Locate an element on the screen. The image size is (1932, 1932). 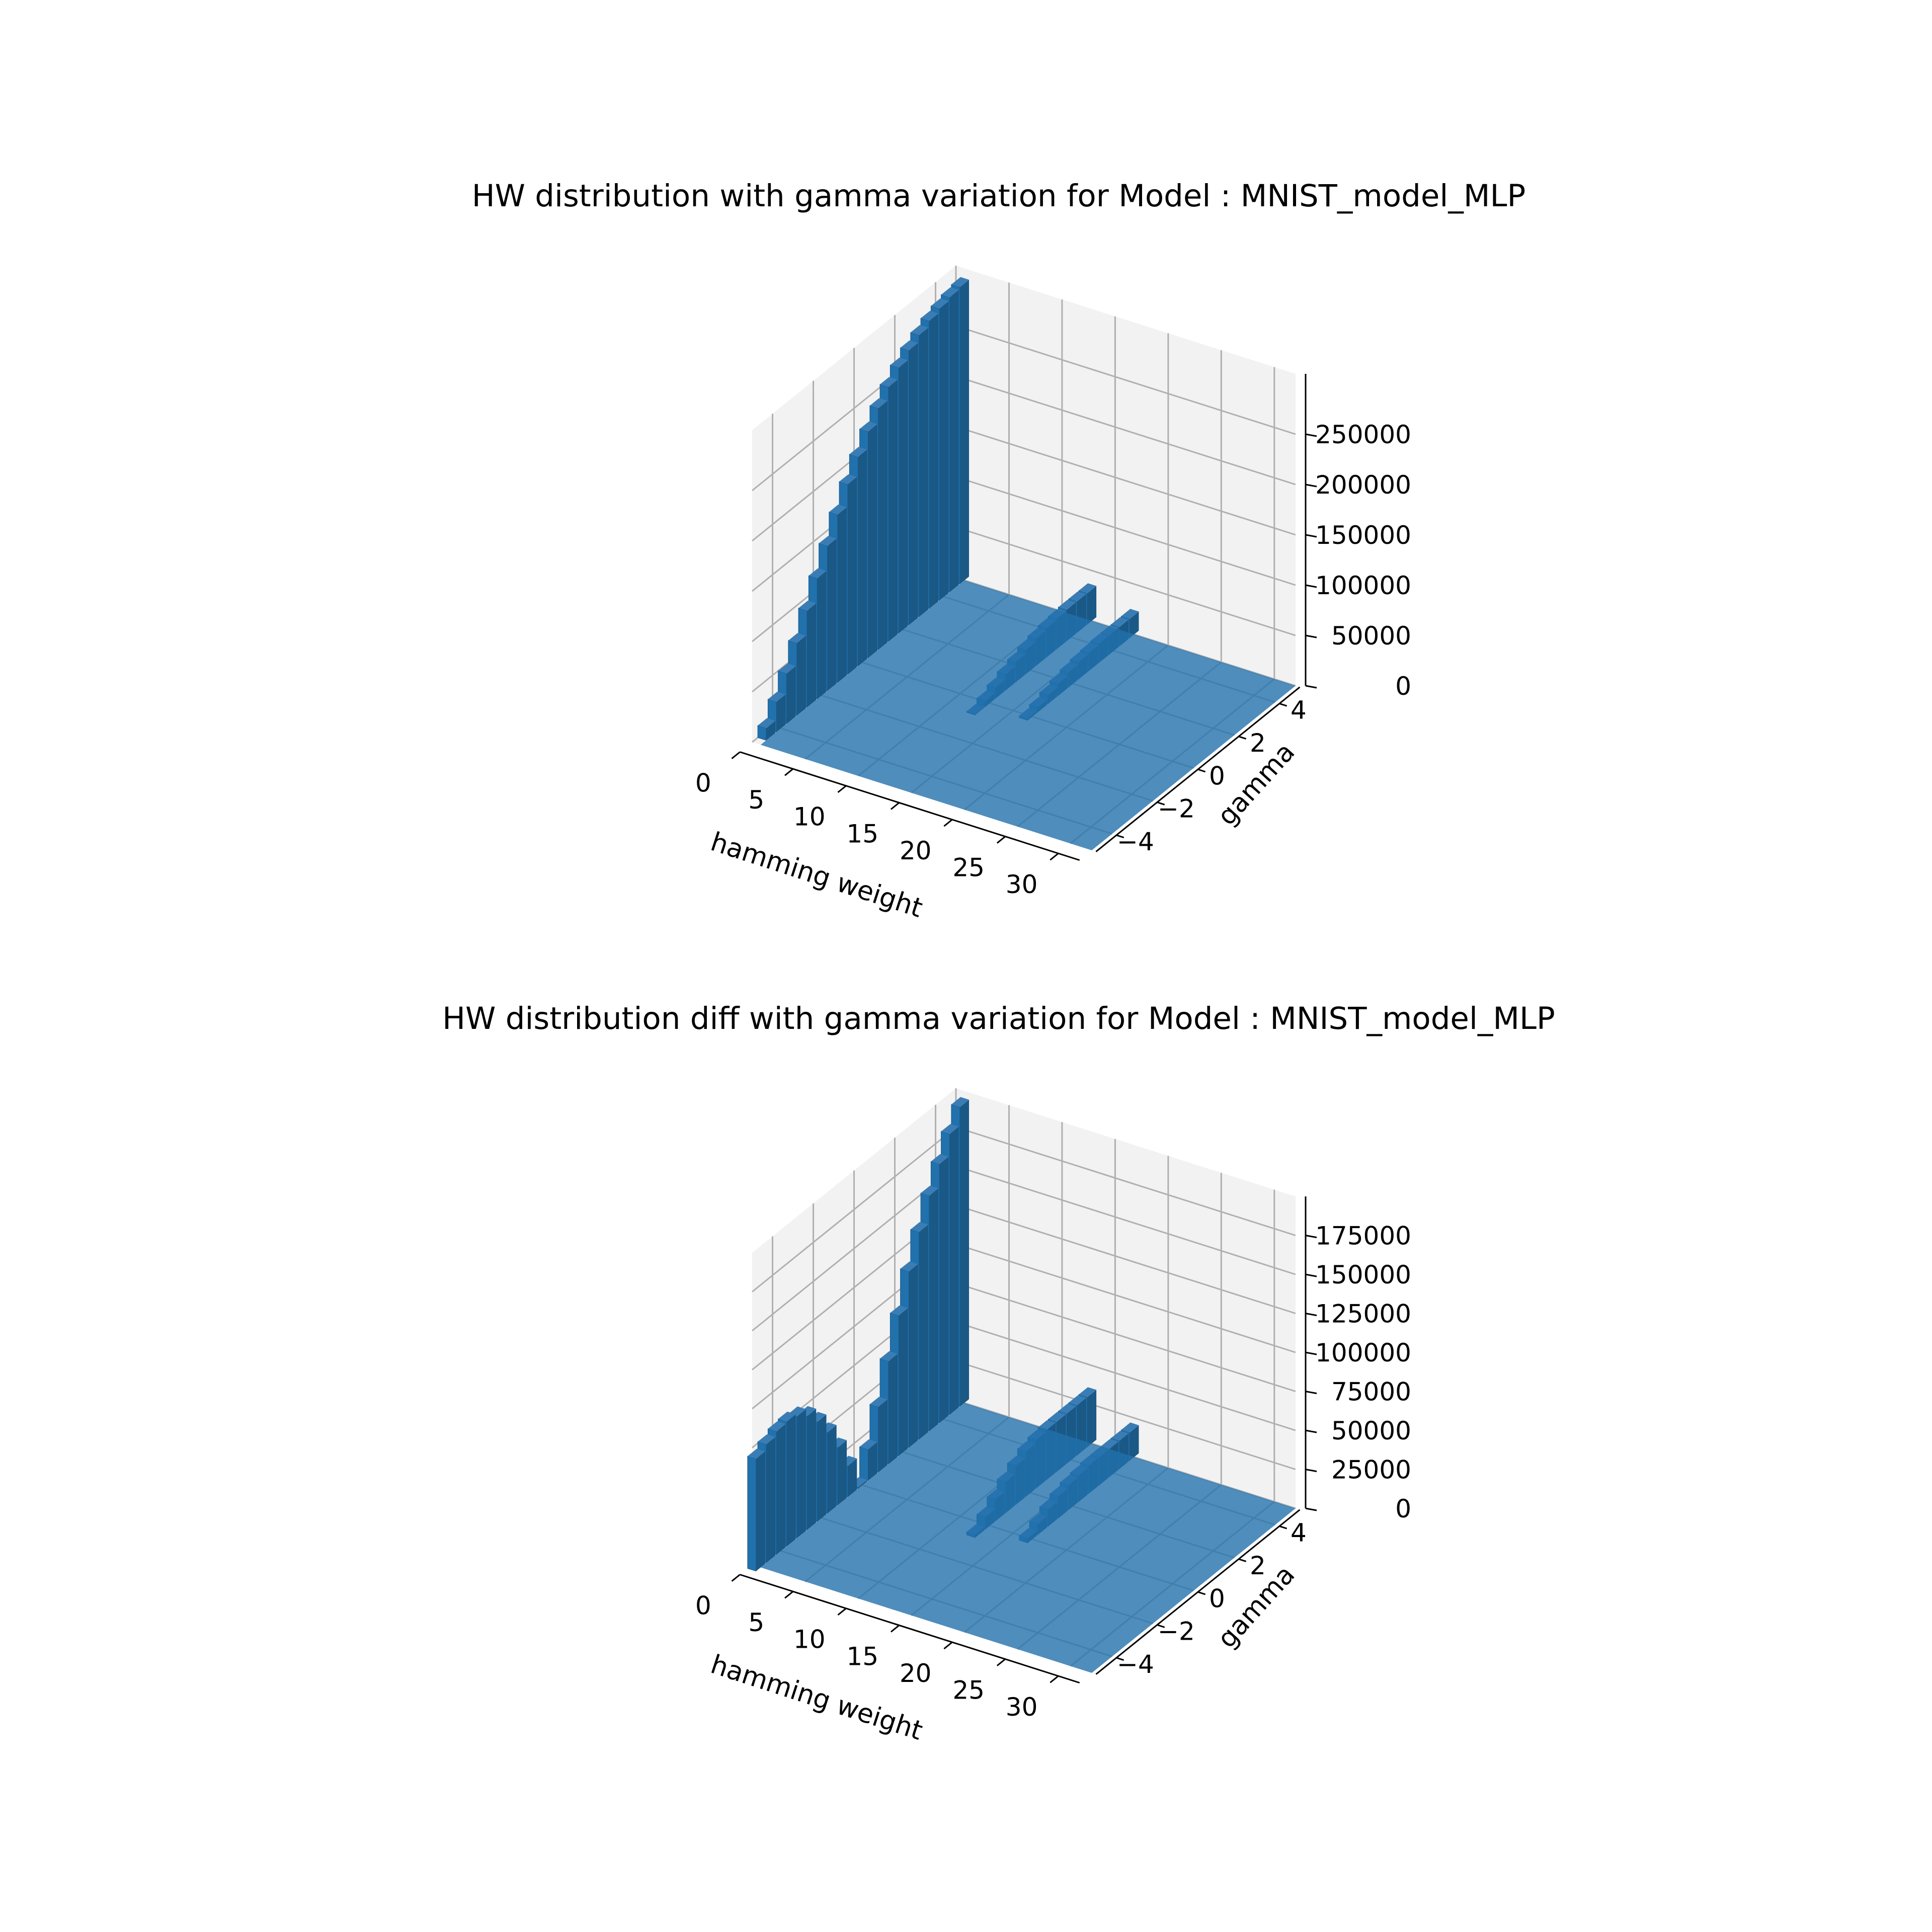
z-tick-label: 75000 is located at coordinates (1371, 1393).